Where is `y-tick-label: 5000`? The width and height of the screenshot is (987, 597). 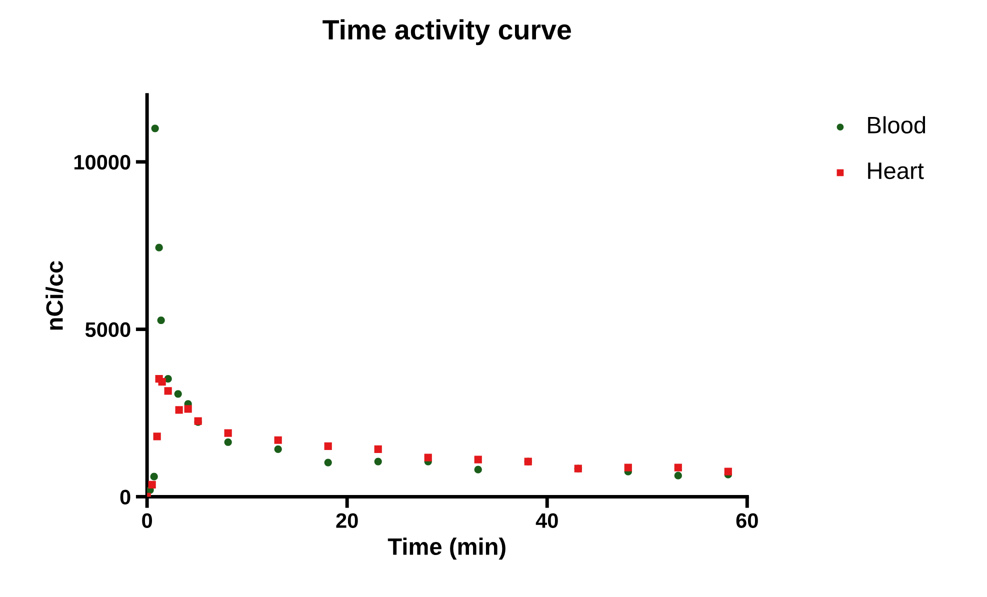
y-tick-label: 5000 is located at coordinates (107, 330).